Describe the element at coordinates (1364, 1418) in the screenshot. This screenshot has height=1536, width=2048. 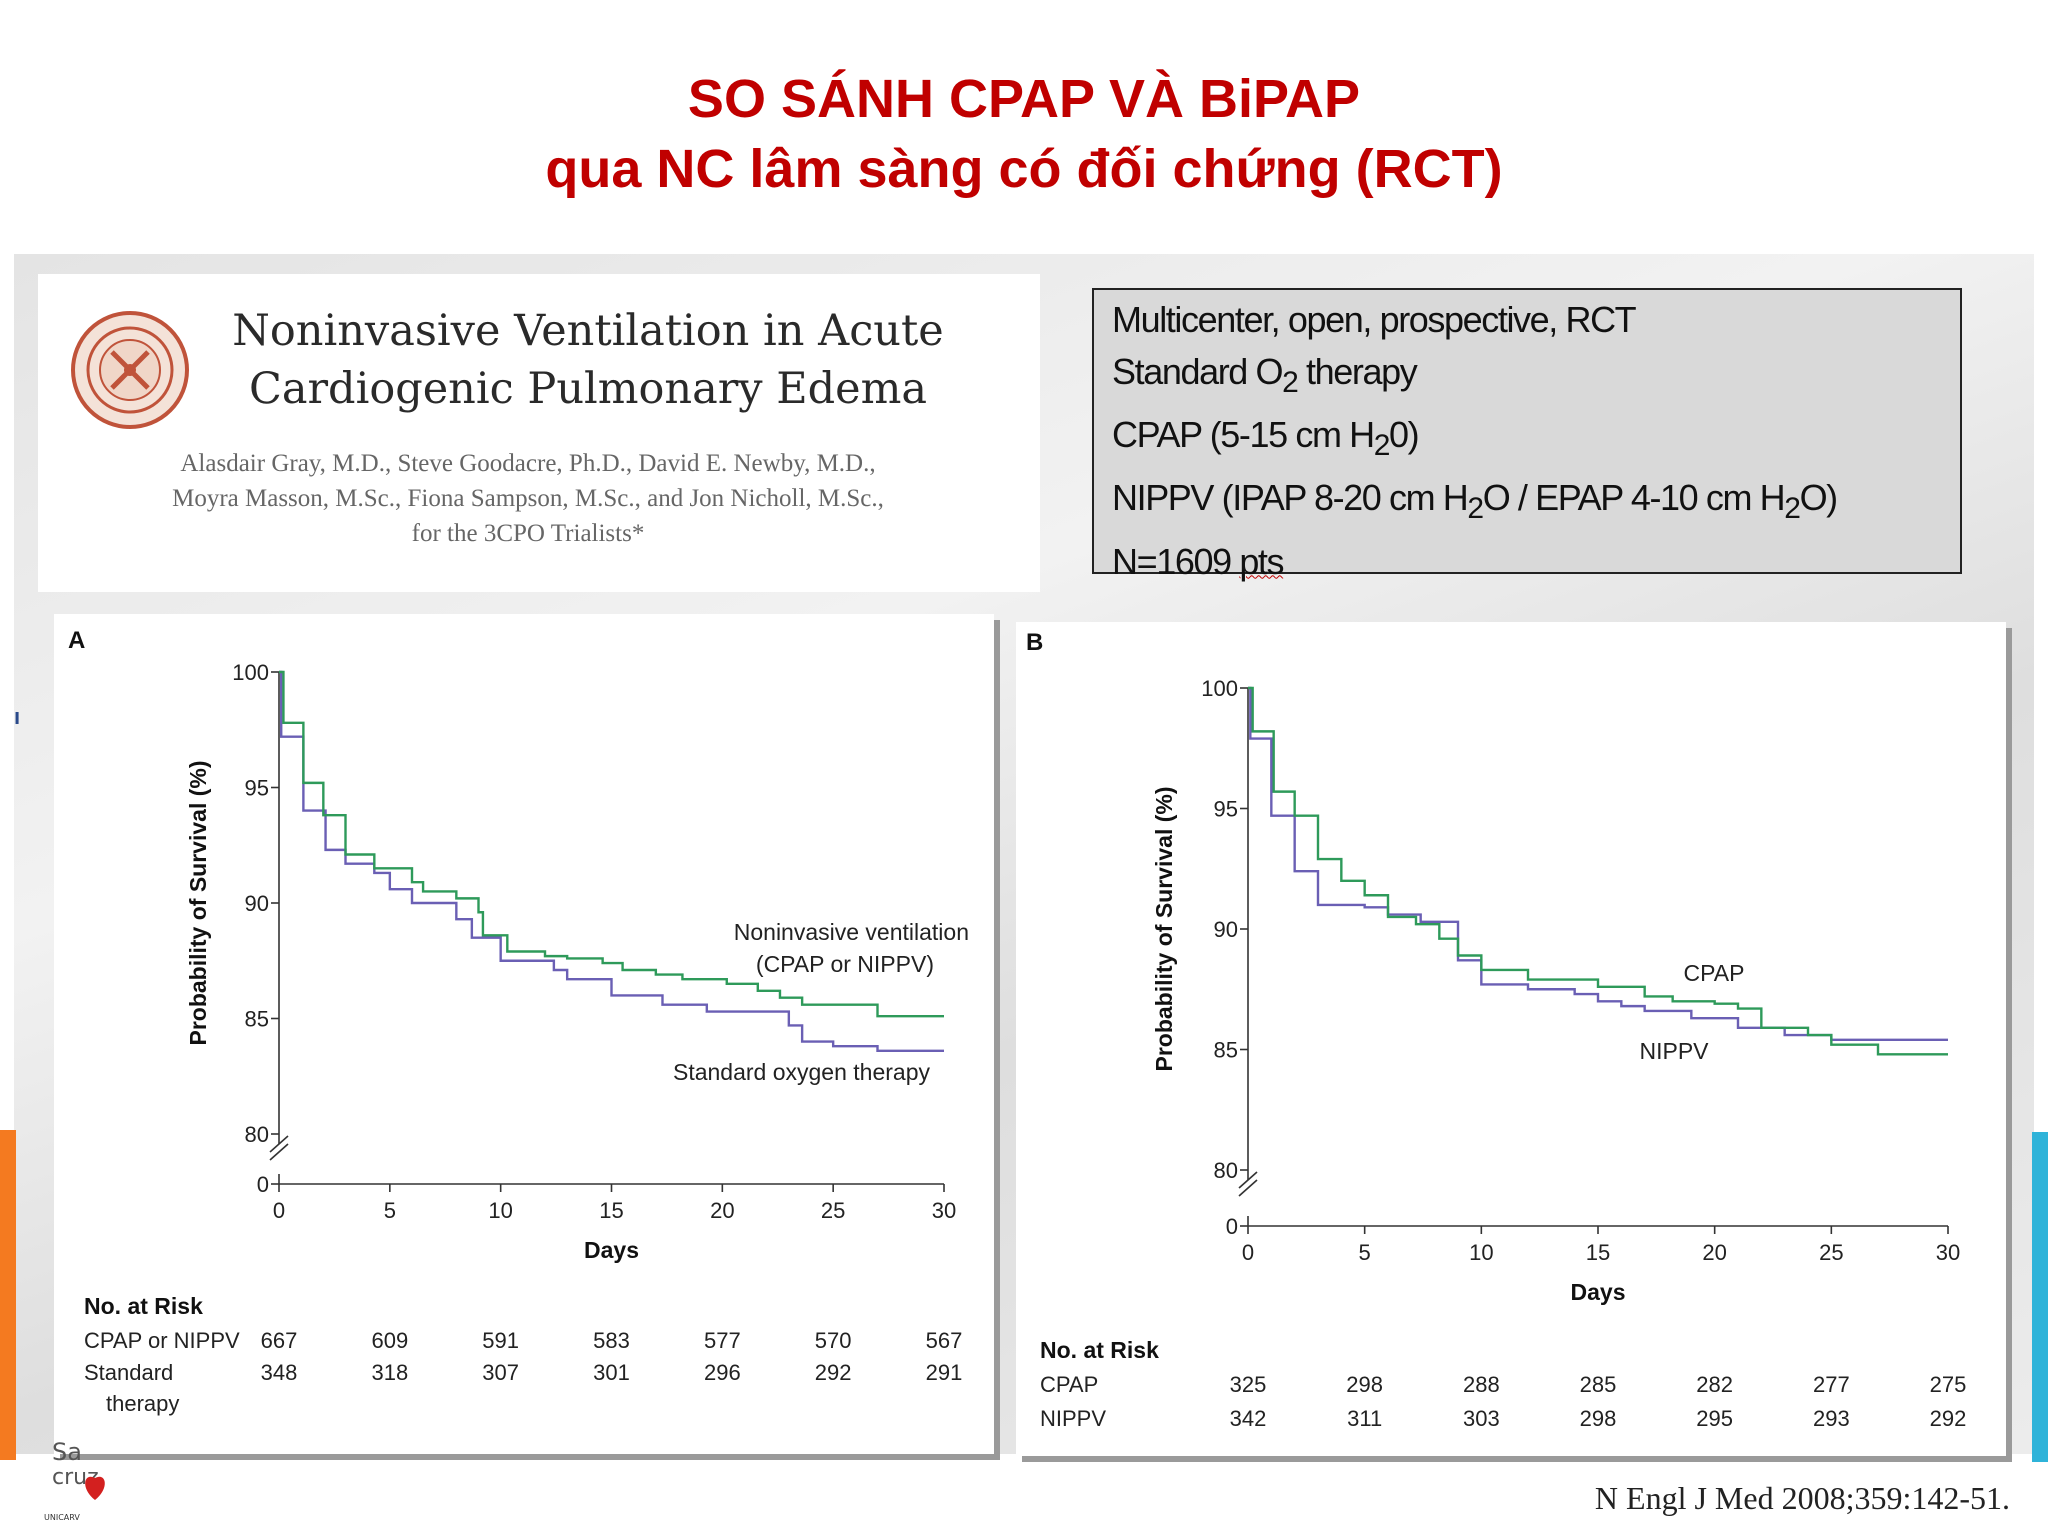
I see `risk-value: 311` at that location.